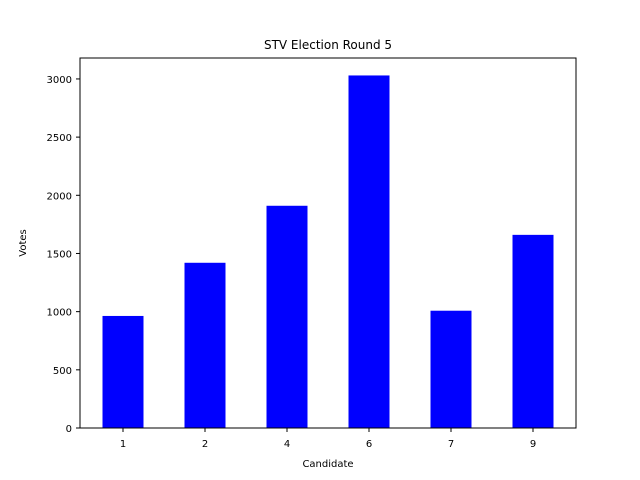 Image resolution: width=640 pixels, height=480 pixels. Describe the element at coordinates (328, 45) in the screenshot. I see `chart-title: STV Election Round 5` at that location.